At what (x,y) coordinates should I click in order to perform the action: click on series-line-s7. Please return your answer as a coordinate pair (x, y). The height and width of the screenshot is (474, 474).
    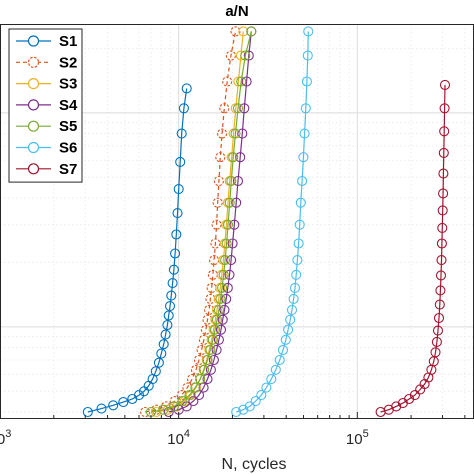
    Looking at the image, I should click on (413, 248).